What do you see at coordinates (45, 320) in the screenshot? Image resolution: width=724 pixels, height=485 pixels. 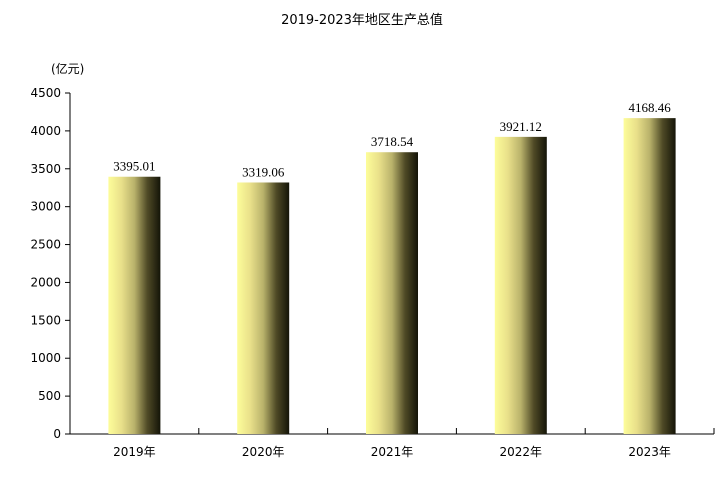 I see `y-tick-label: 1500` at bounding box center [45, 320].